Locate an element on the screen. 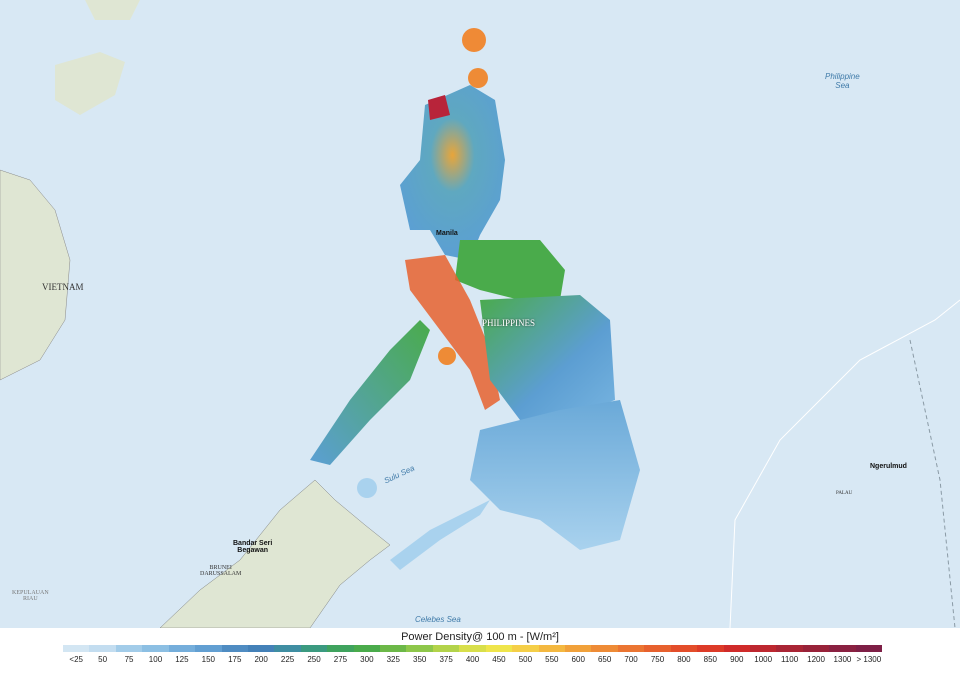 The image size is (960, 681). legend-label: 750 is located at coordinates (657, 659).